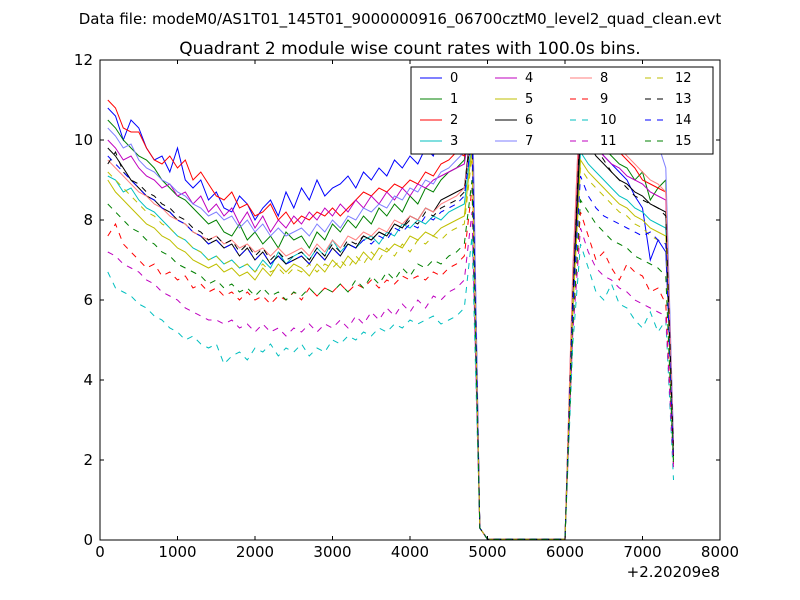 The width and height of the screenshot is (800, 600). Describe the element at coordinates (683, 120) in the screenshot. I see `legend-label-14: 14` at that location.